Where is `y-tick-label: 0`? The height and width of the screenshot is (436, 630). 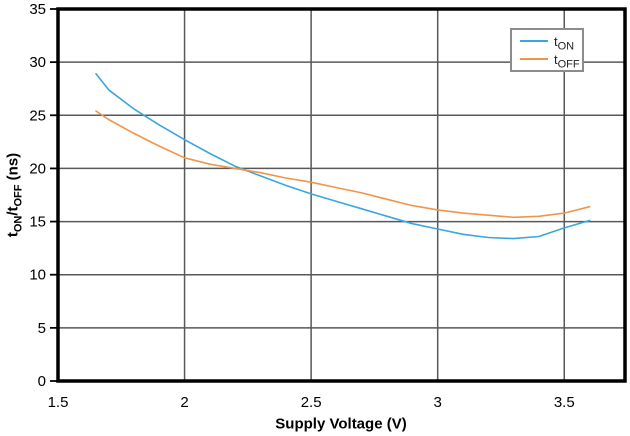 y-tick-label: 0 is located at coordinates (42, 381).